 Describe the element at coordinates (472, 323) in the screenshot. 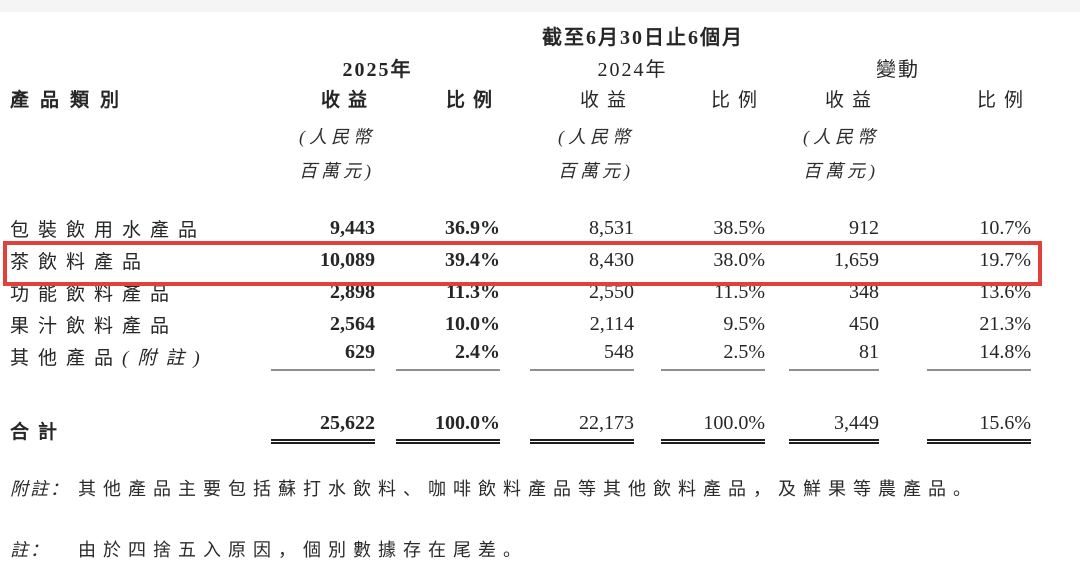

I see `cell-2025-ratio: 10.0%` at that location.